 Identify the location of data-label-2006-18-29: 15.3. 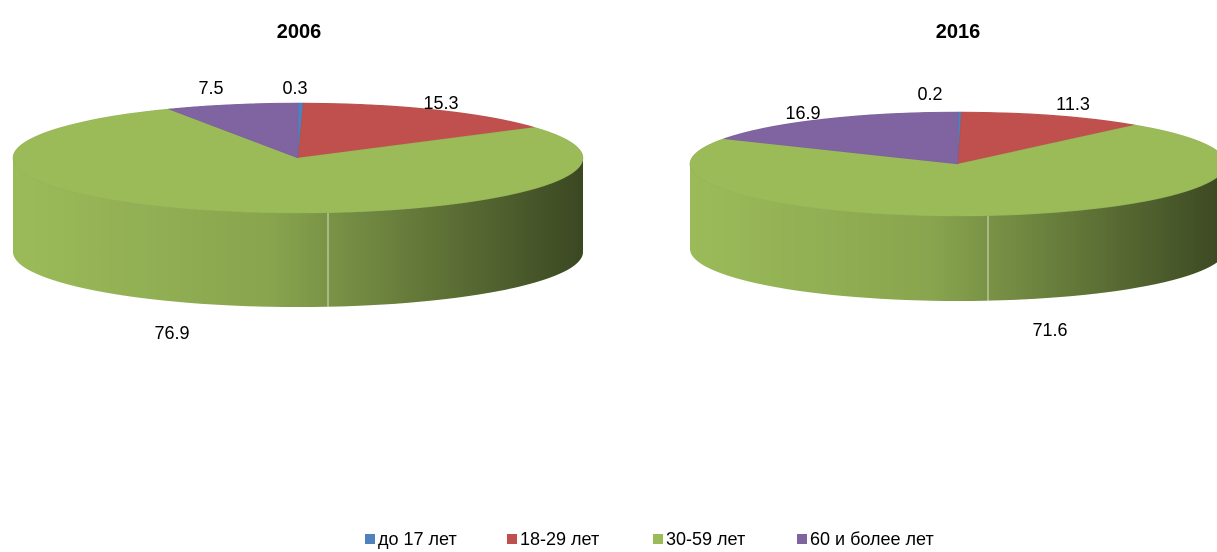
(440, 103).